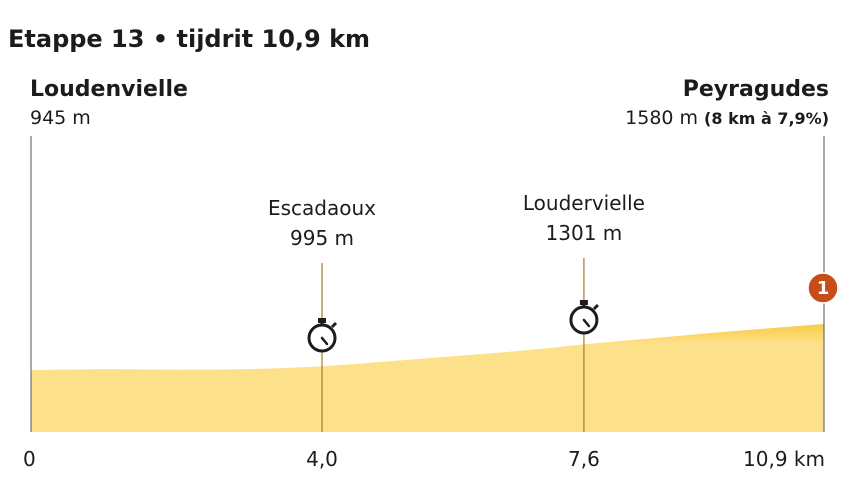 This screenshot has width=854, height=480. What do you see at coordinates (766, 118) in the screenshot?
I see `finish-climb-info: (8 km à 7,9%)` at bounding box center [766, 118].